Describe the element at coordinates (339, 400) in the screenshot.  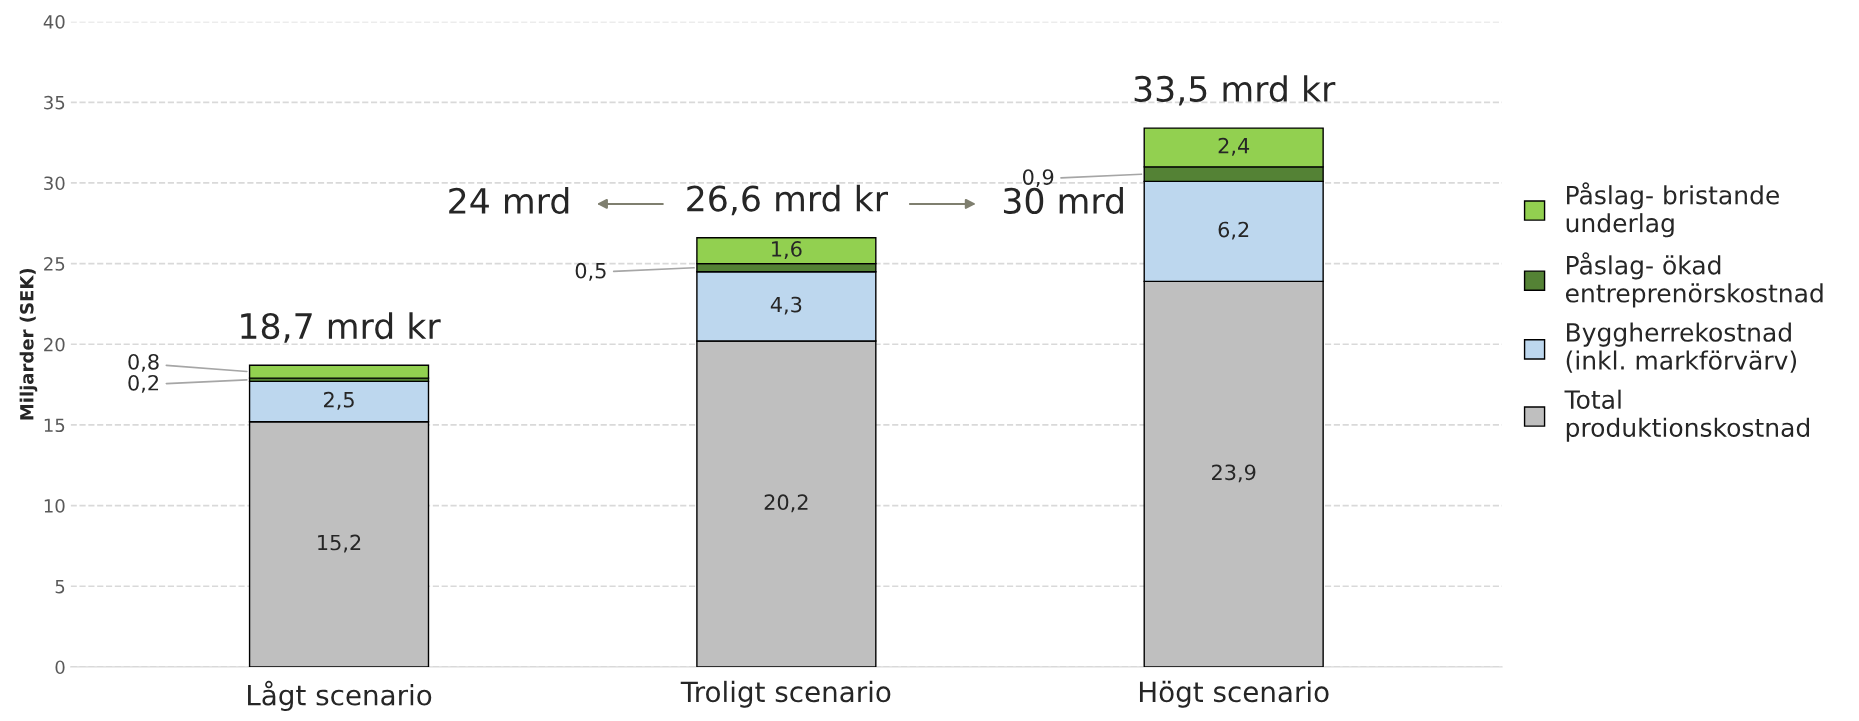
I see `data-label: 2,5` at that location.